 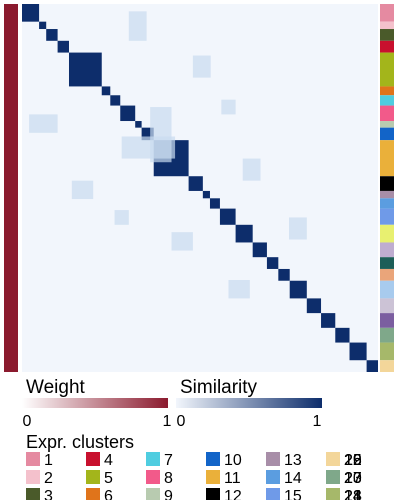 I want to click on weight-max-label: 1, so click(x=167, y=421).